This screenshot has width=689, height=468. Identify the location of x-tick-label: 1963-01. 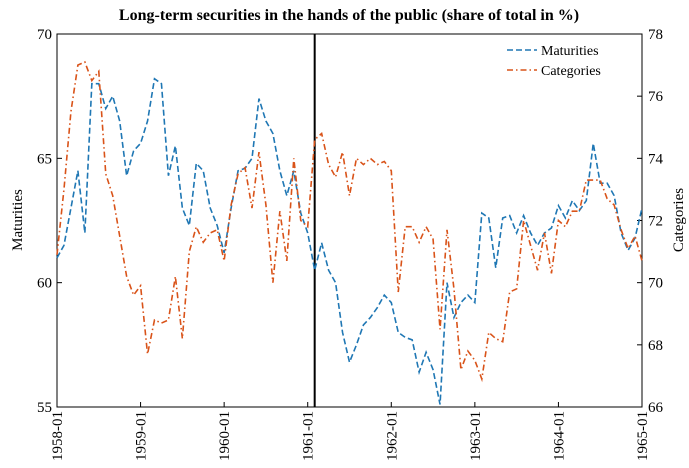
(476, 436).